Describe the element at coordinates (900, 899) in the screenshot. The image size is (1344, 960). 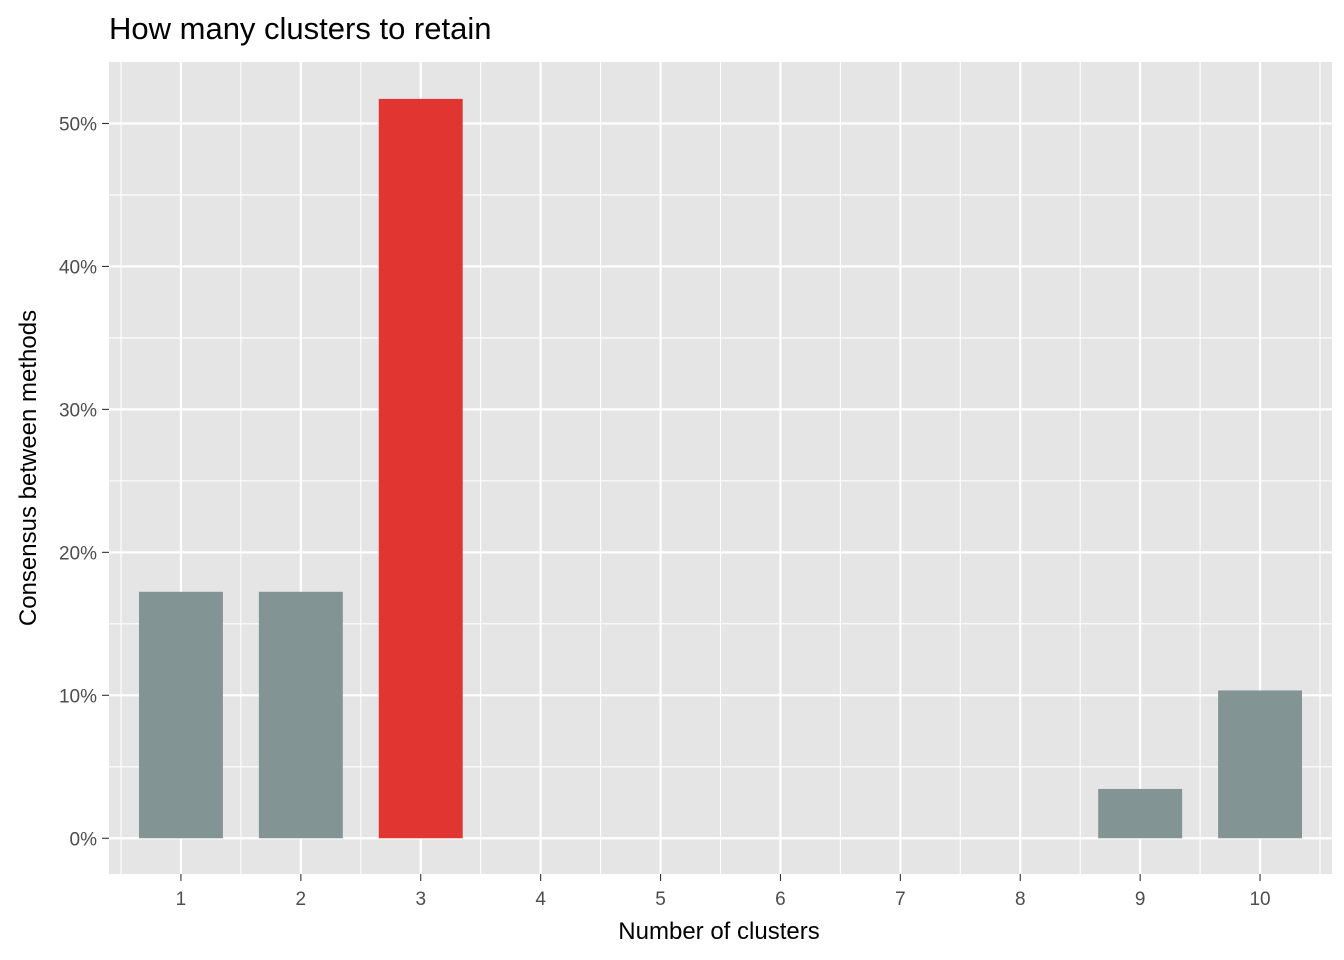
I see `x-tick-label: 7` at that location.